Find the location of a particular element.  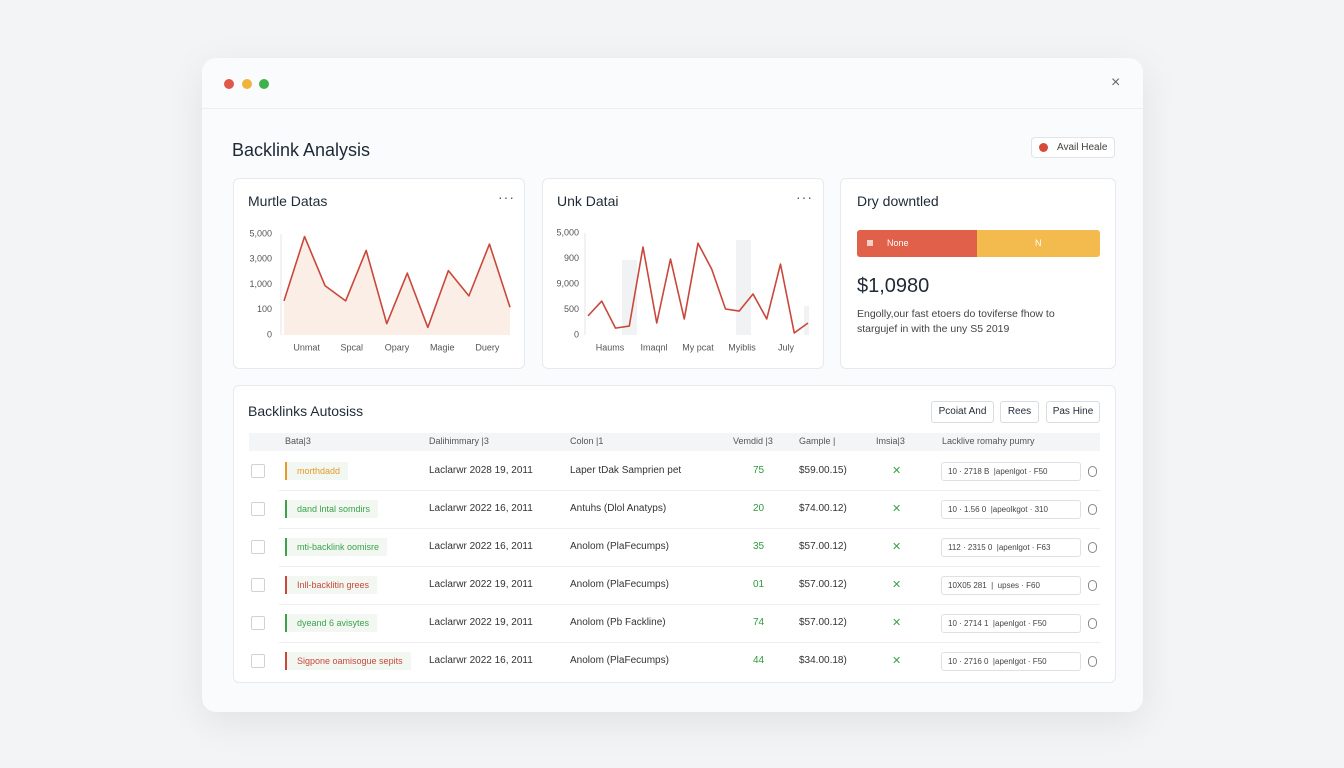

close-dot is located at coordinates (229, 84).